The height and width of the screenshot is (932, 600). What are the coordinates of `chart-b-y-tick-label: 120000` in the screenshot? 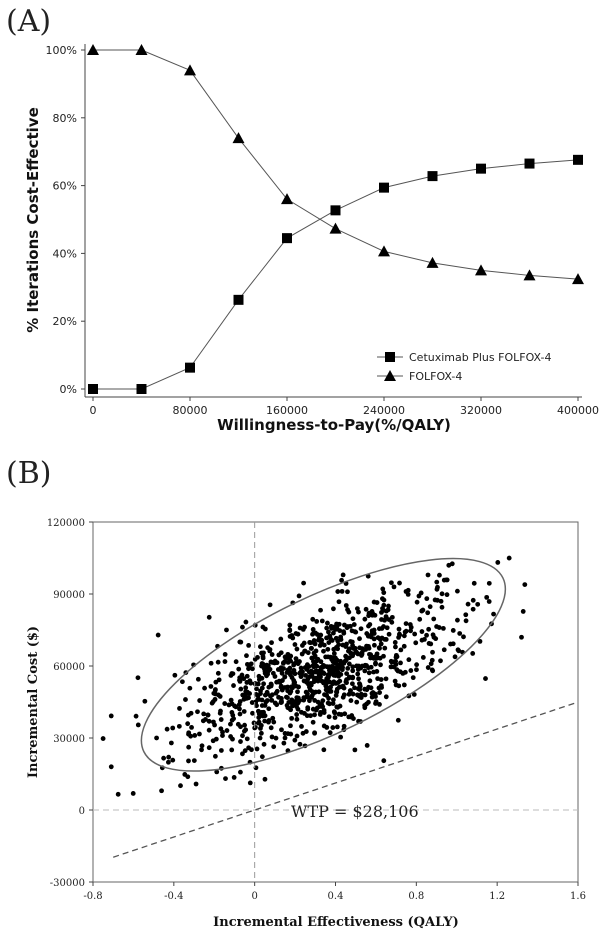 It's located at (66, 523).